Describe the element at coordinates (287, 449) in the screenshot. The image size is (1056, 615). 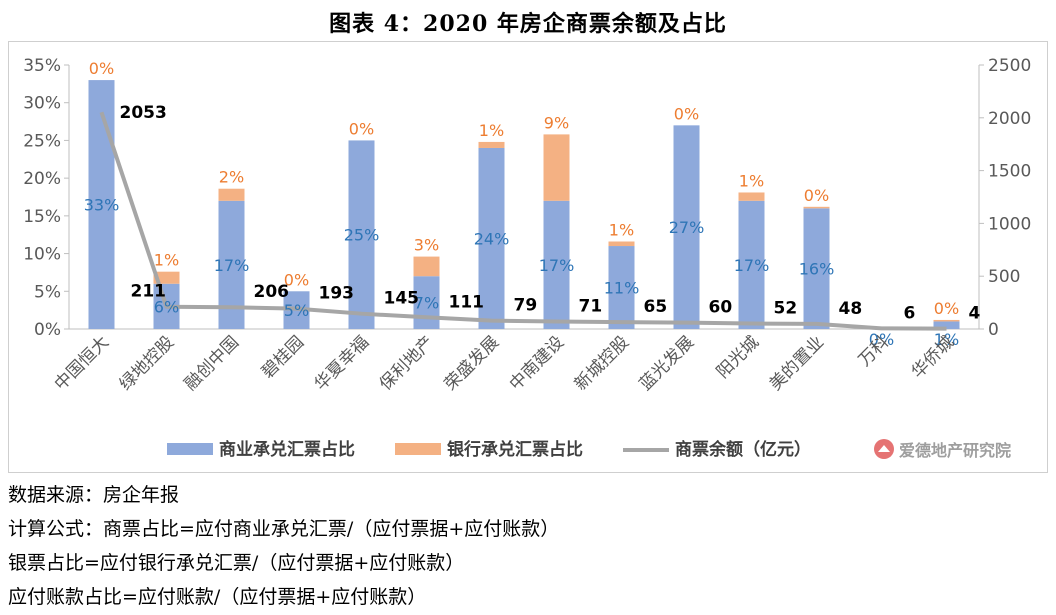
I see `legend-label-commercial: 商业承兑汇票占比` at that location.